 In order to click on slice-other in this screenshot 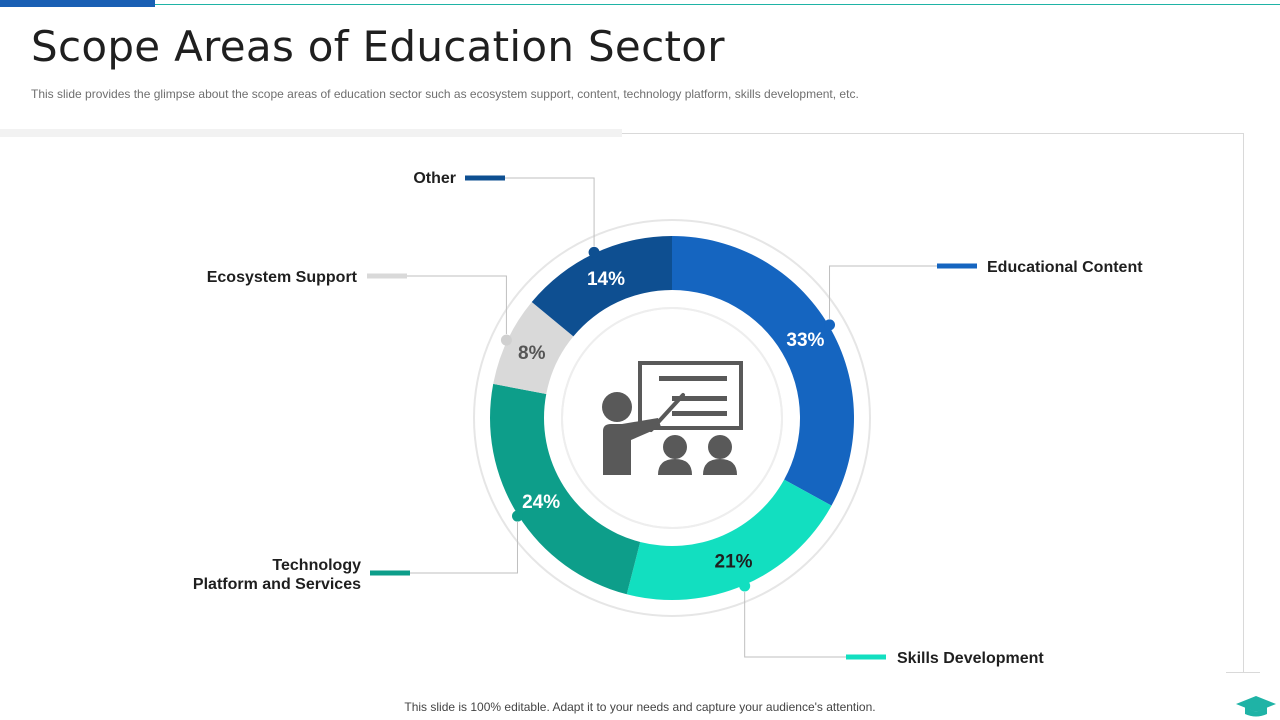, I will do `click(601, 286)`.